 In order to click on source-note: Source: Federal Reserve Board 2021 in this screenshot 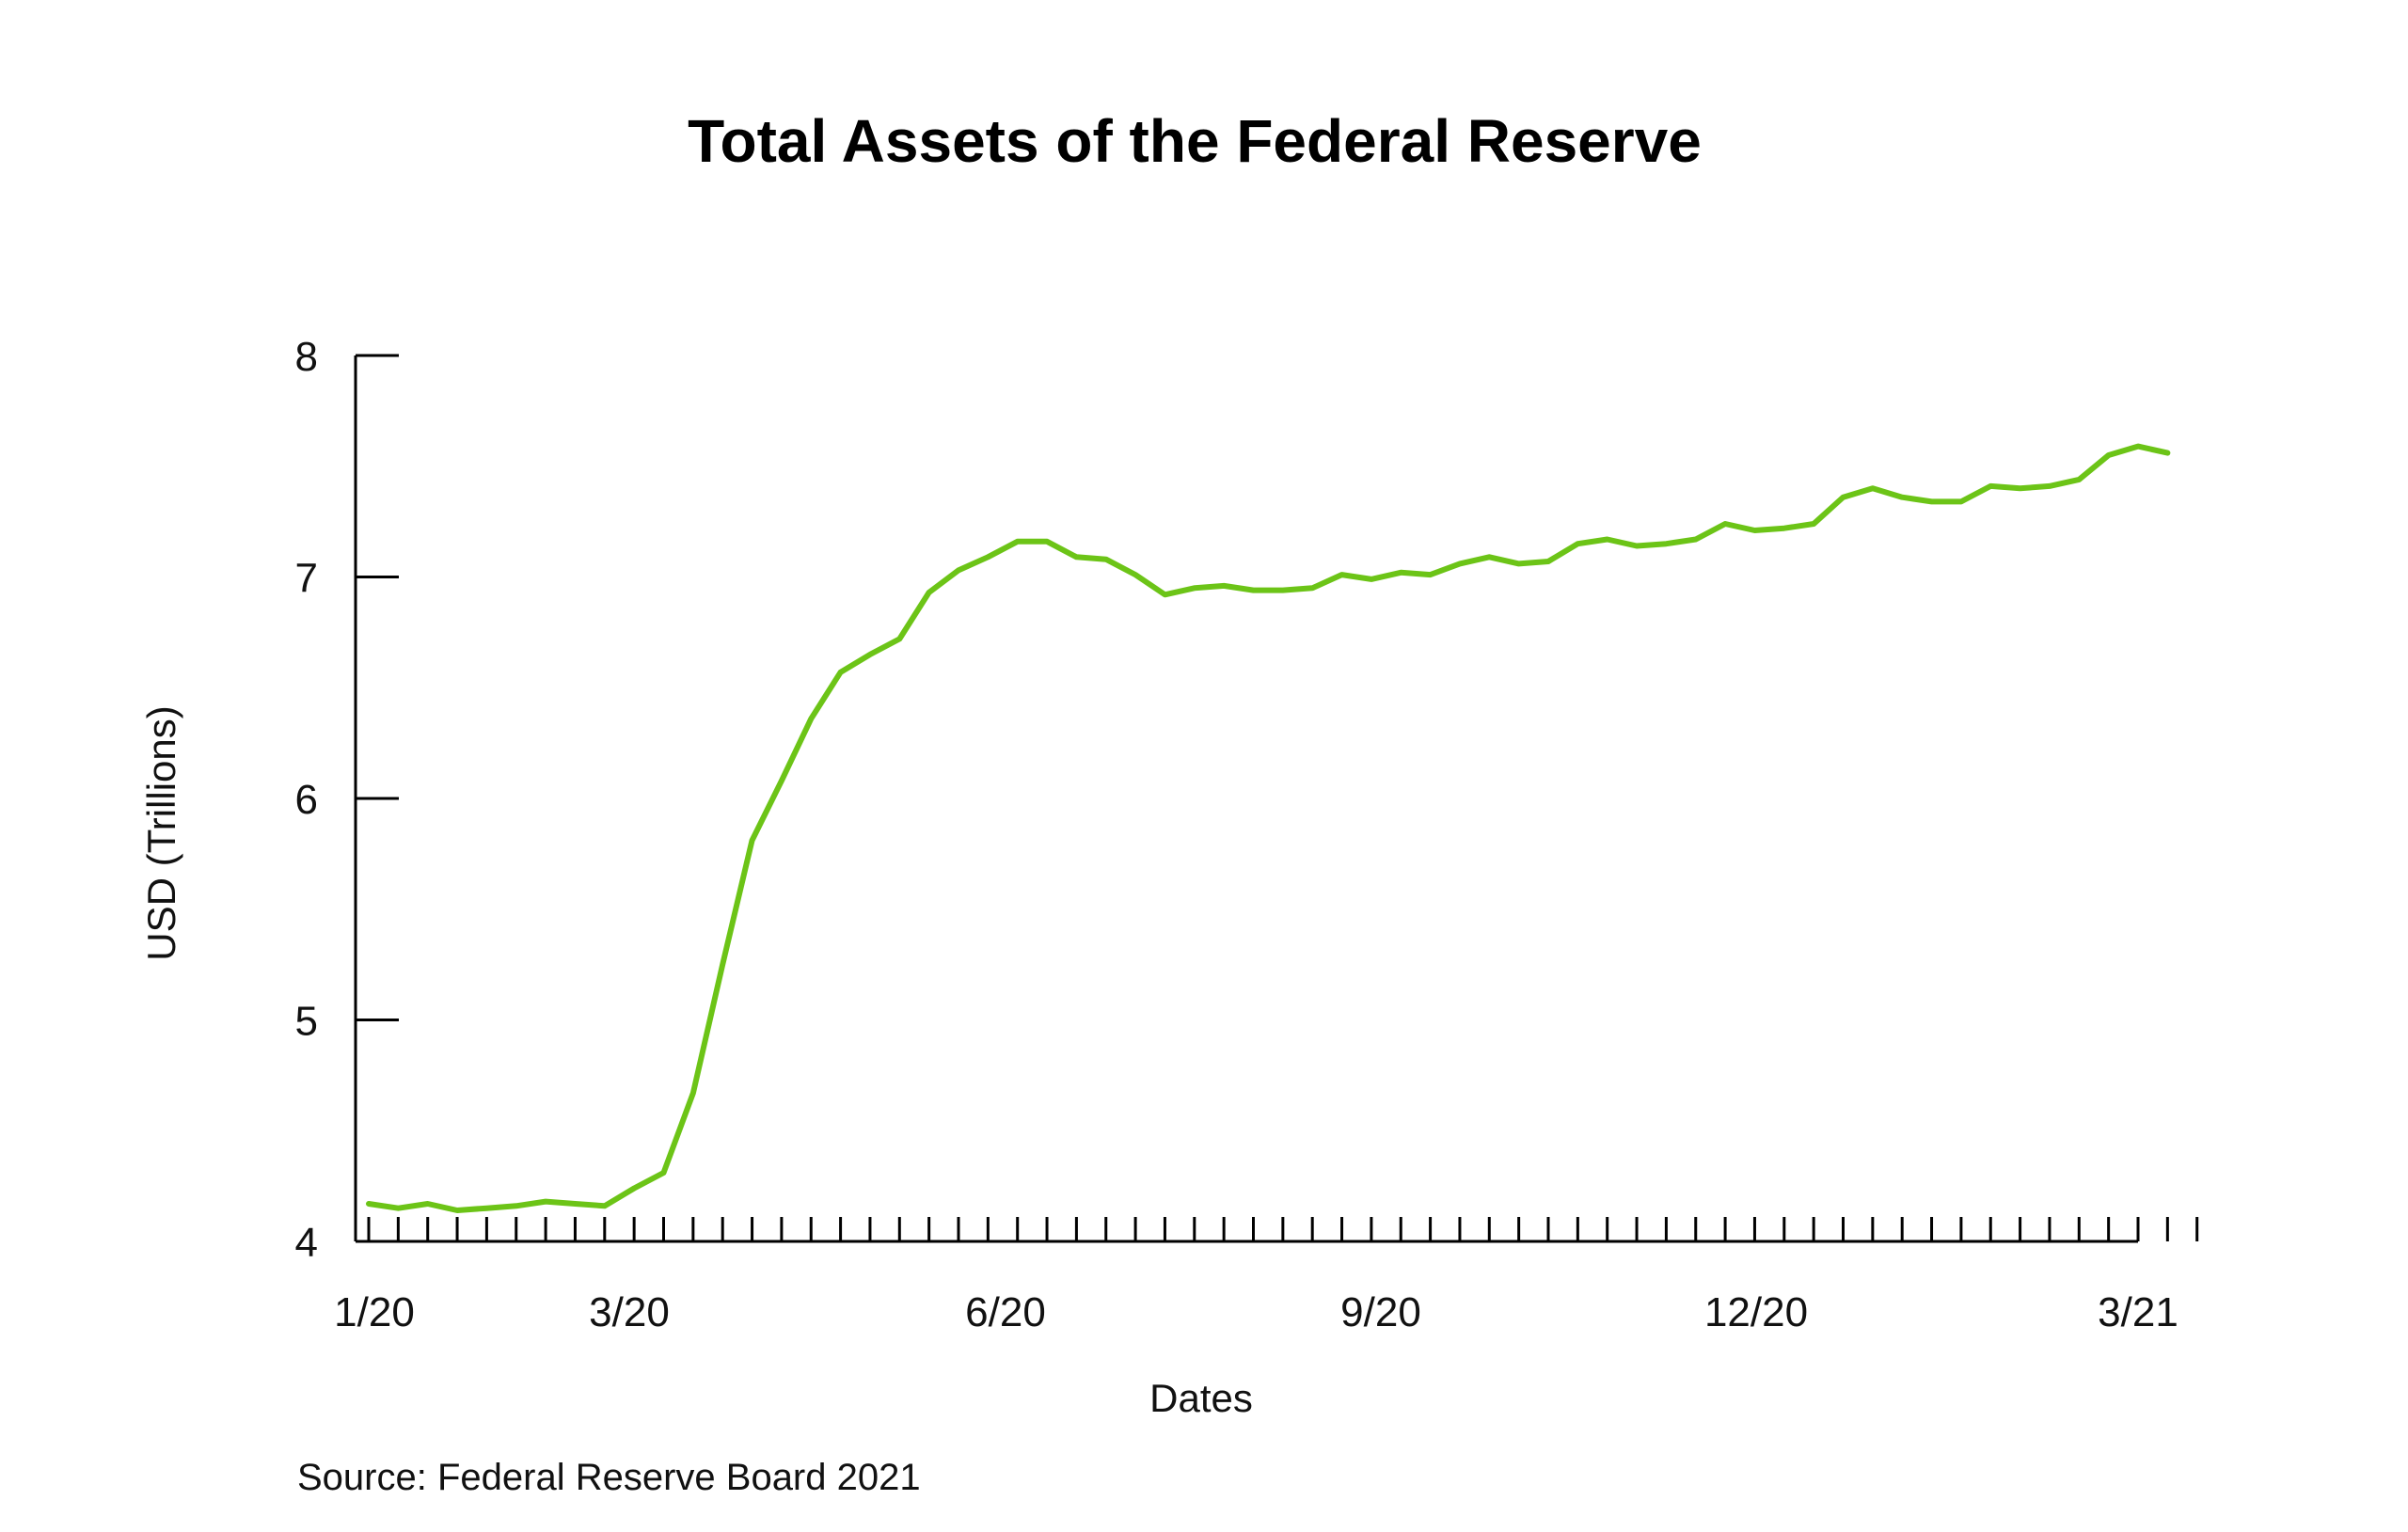, I will do `click(609, 1477)`.